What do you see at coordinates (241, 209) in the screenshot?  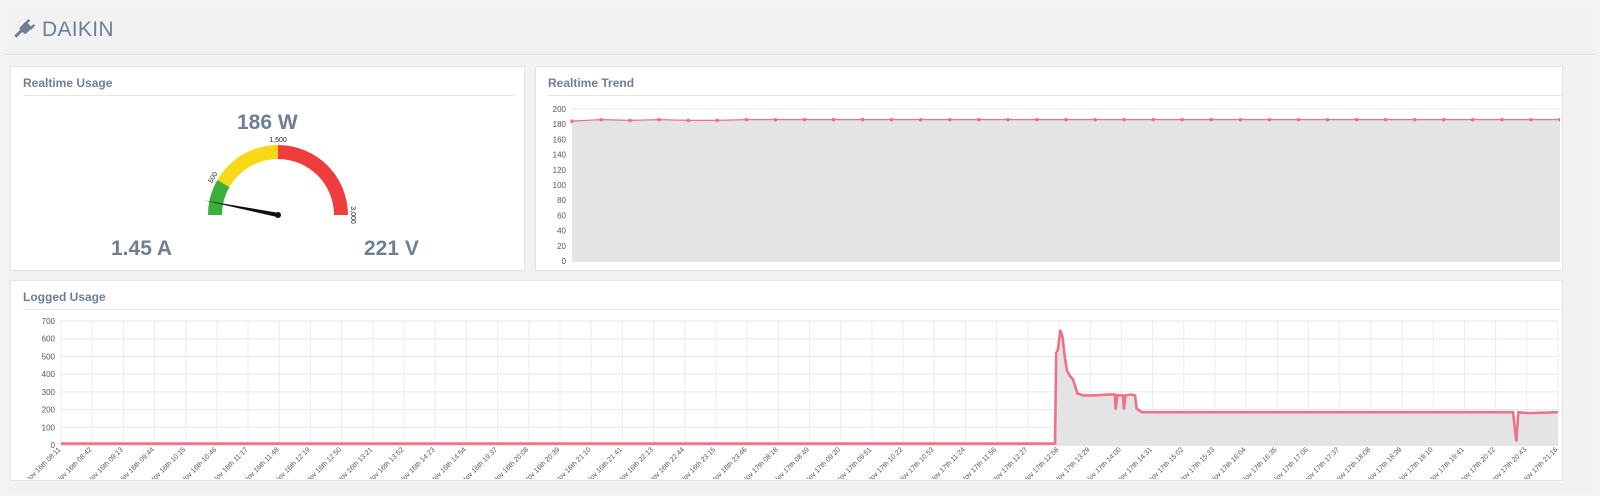 I see `gauge-needle` at bounding box center [241, 209].